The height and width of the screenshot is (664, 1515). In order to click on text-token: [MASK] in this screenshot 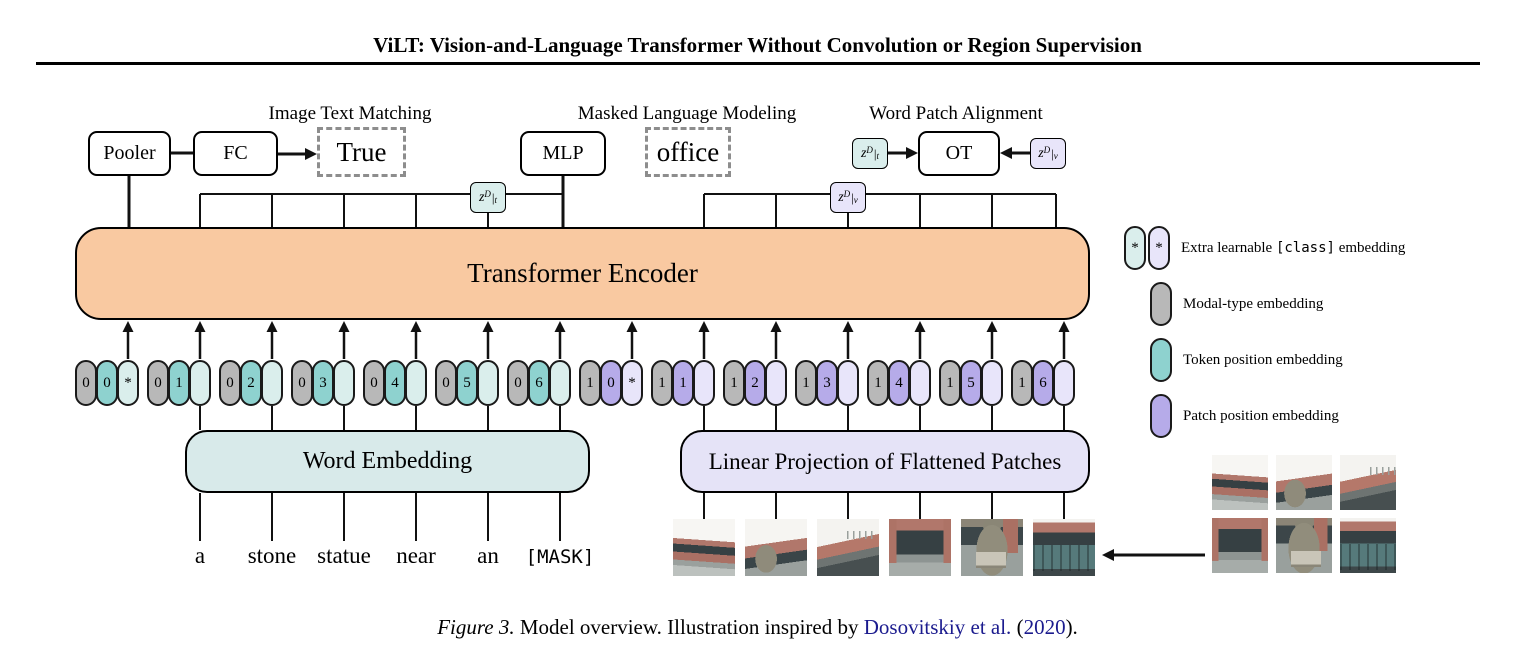, I will do `click(560, 557)`.